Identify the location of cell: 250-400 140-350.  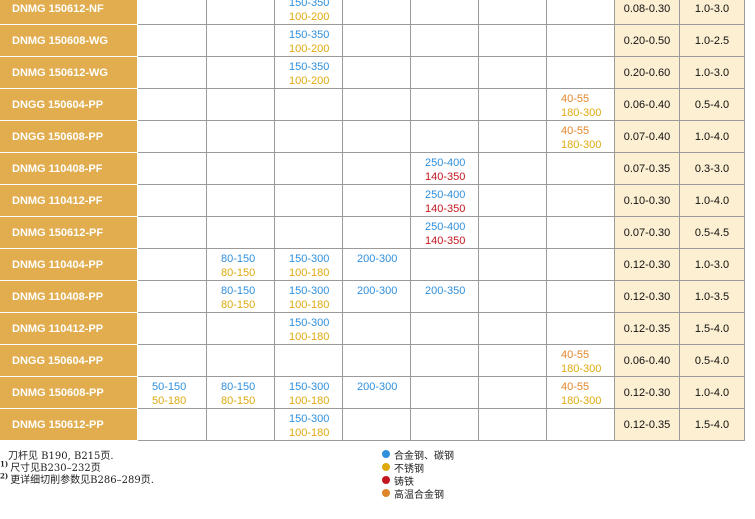
(445, 233).